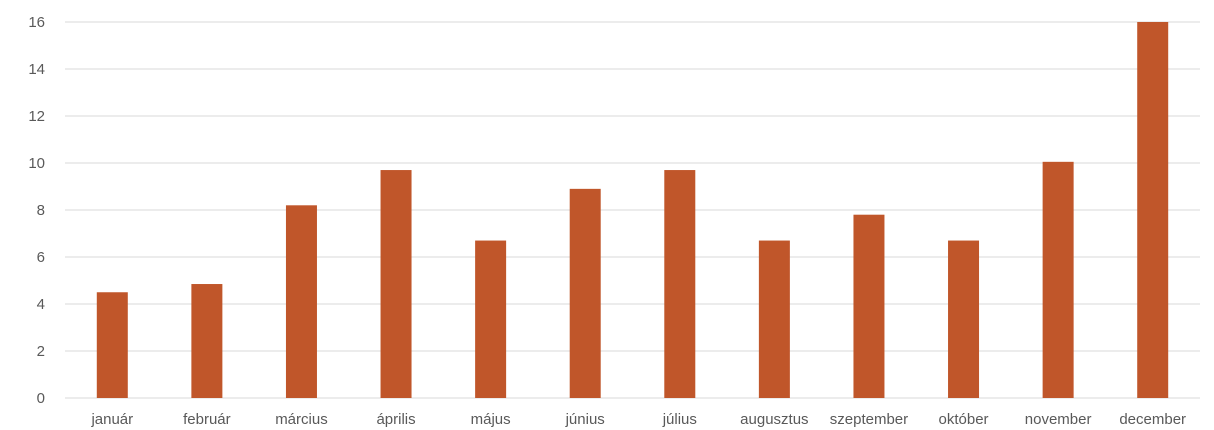  Describe the element at coordinates (679, 419) in the screenshot. I see `x-tick-label: július` at that location.